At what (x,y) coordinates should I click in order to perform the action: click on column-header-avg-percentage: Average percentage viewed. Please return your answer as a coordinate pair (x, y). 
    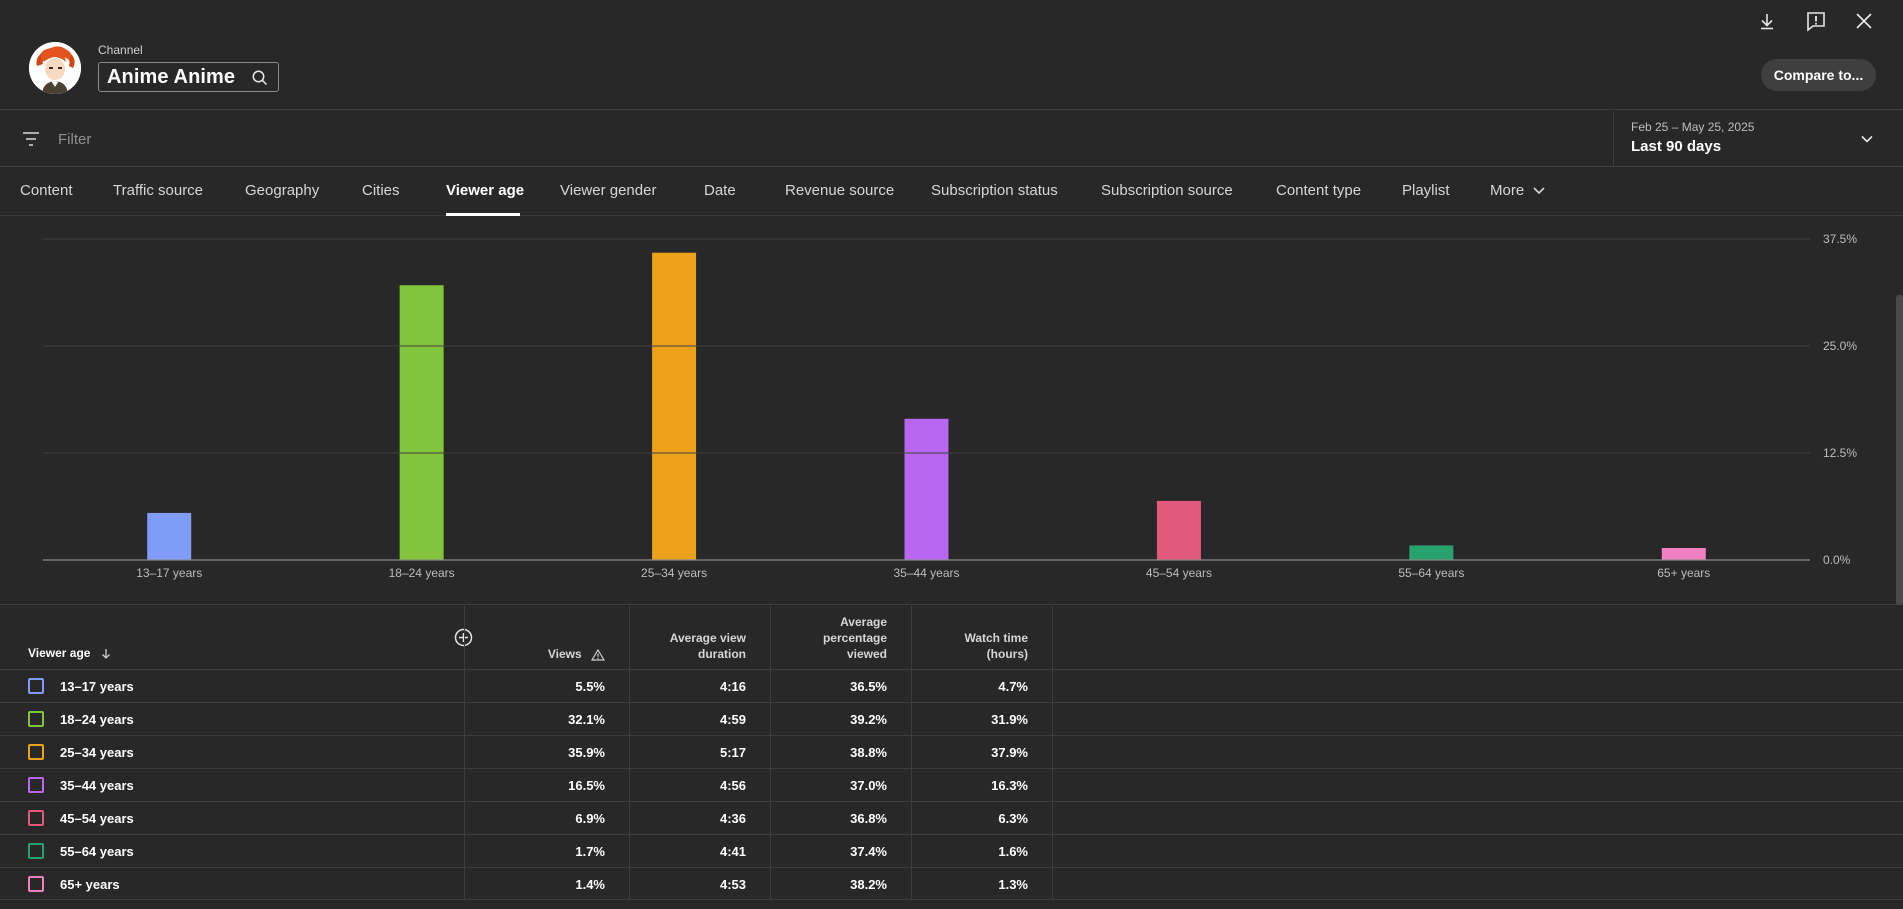
    Looking at the image, I should click on (828, 645).